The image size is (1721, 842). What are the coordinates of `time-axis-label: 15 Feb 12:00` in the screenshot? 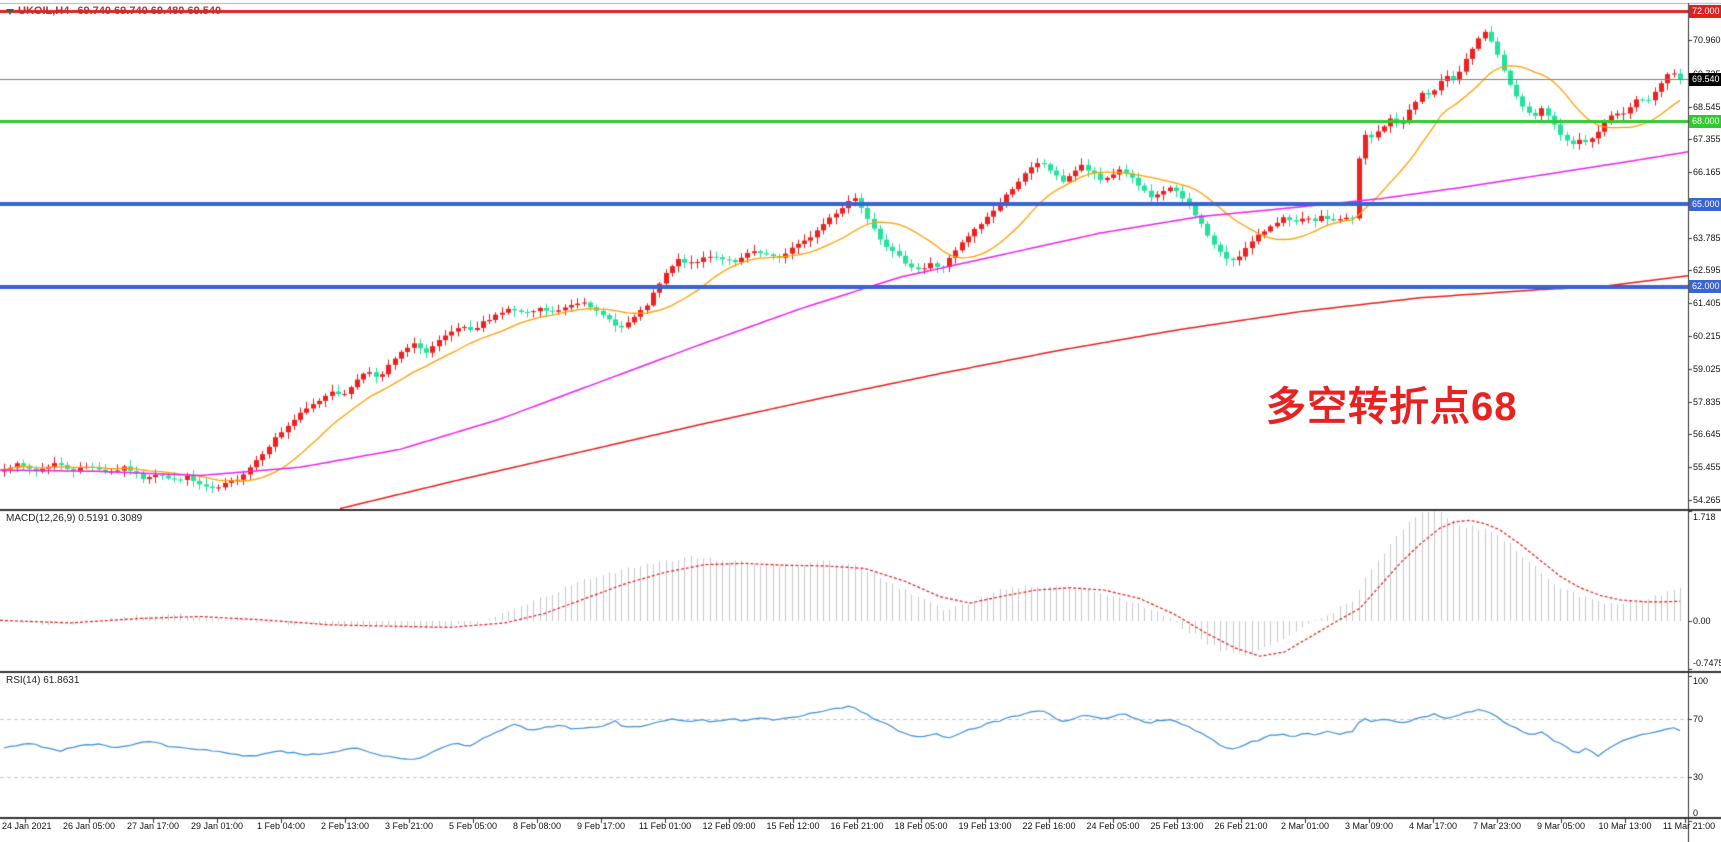 It's located at (793, 826).